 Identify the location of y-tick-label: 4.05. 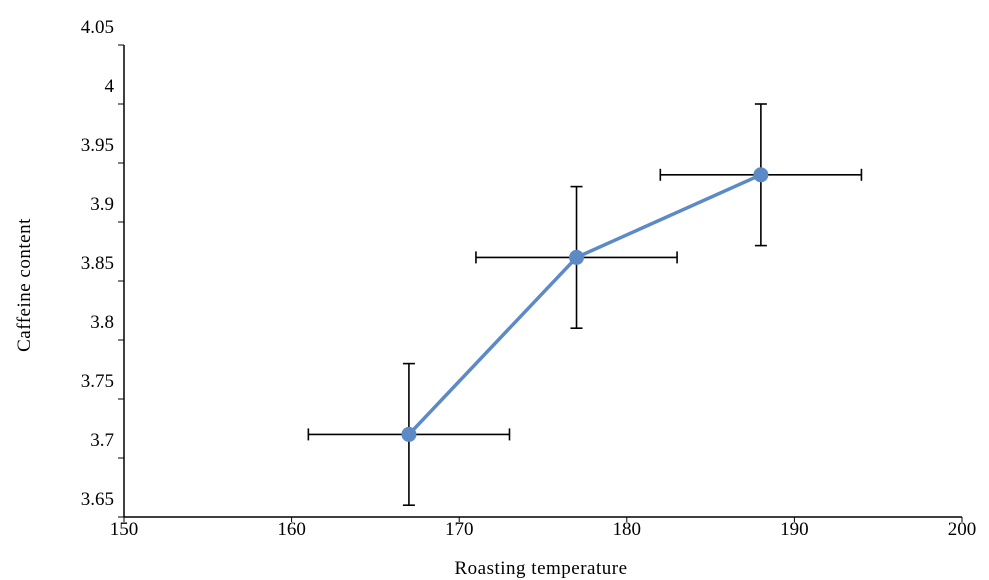
(97, 27).